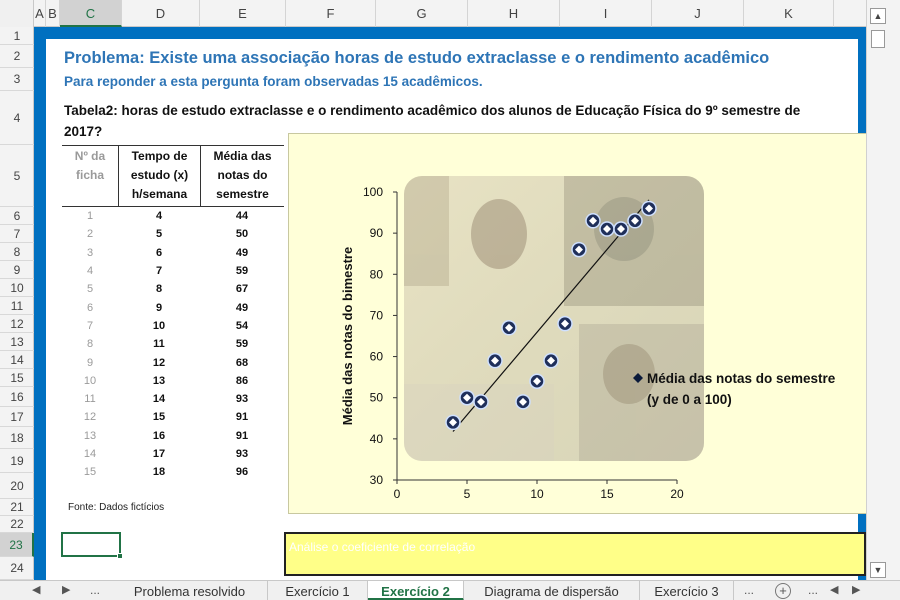  Describe the element at coordinates (91, 13) in the screenshot. I see `column-header-c: C` at that location.